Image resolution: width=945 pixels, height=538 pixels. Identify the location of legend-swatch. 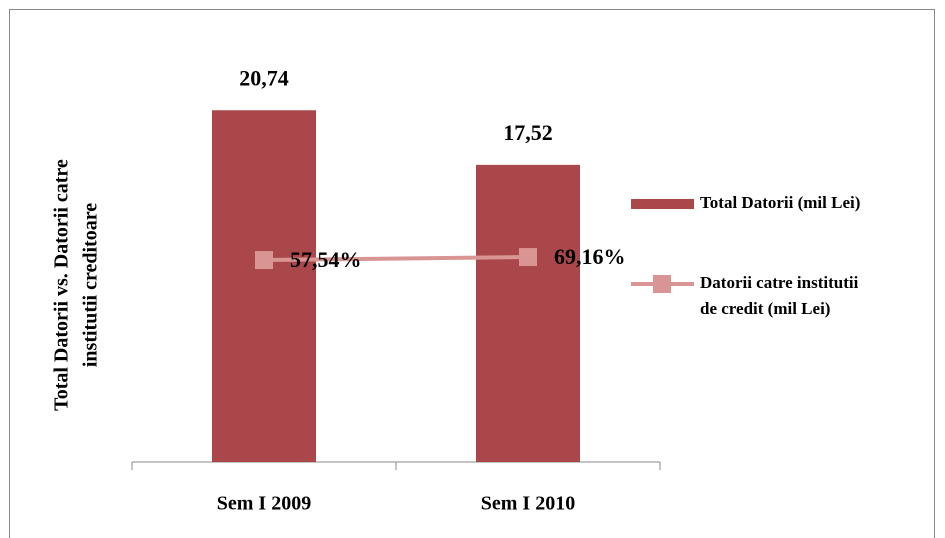
(662, 204).